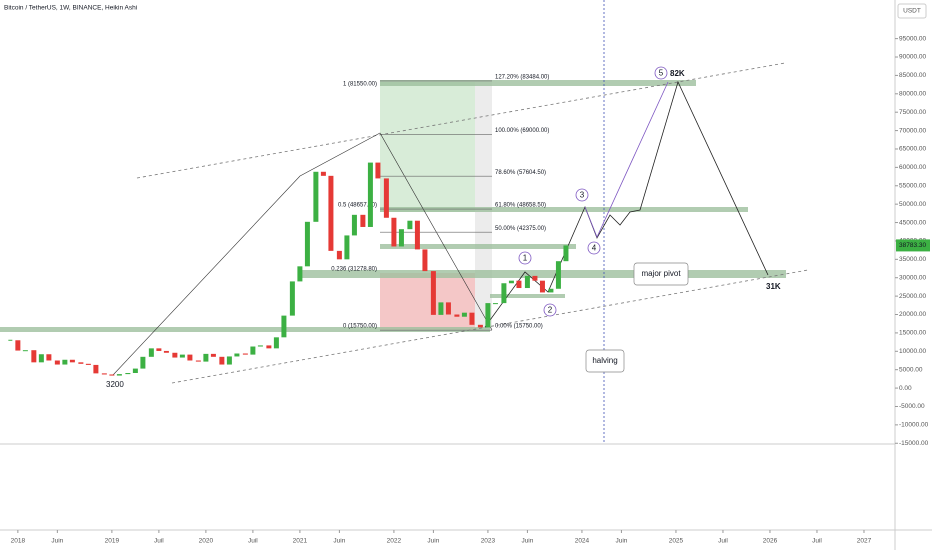  I want to click on wave-label: 5, so click(661, 73).